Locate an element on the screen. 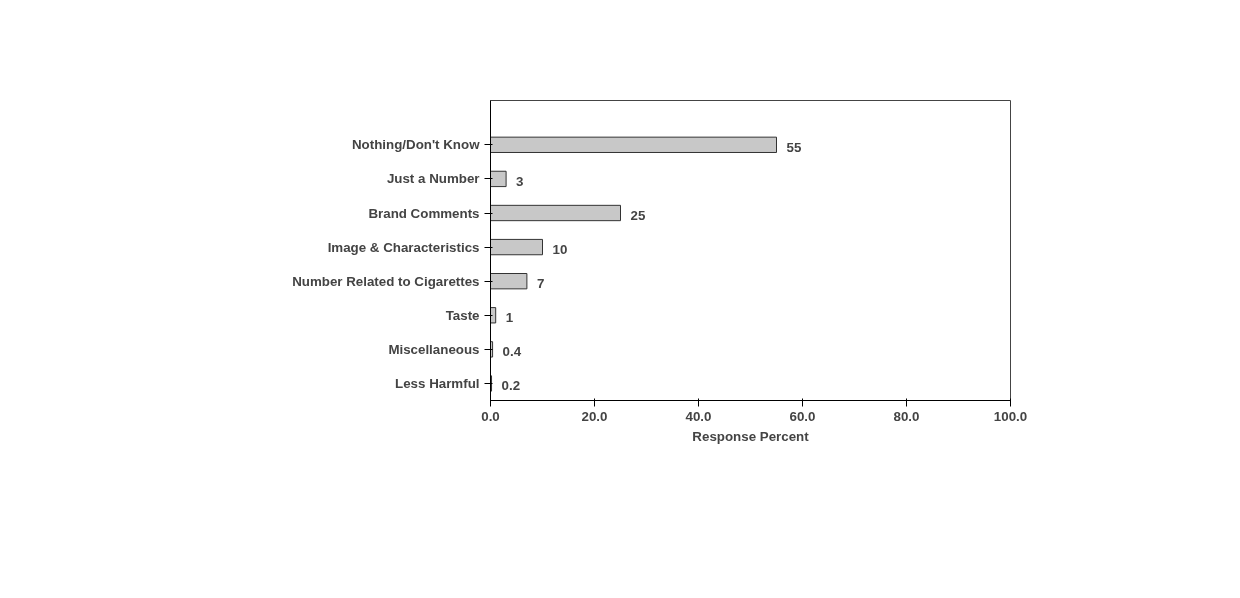 The height and width of the screenshot is (598, 1240). y-tick-label: Brand Comments is located at coordinates (424, 213).